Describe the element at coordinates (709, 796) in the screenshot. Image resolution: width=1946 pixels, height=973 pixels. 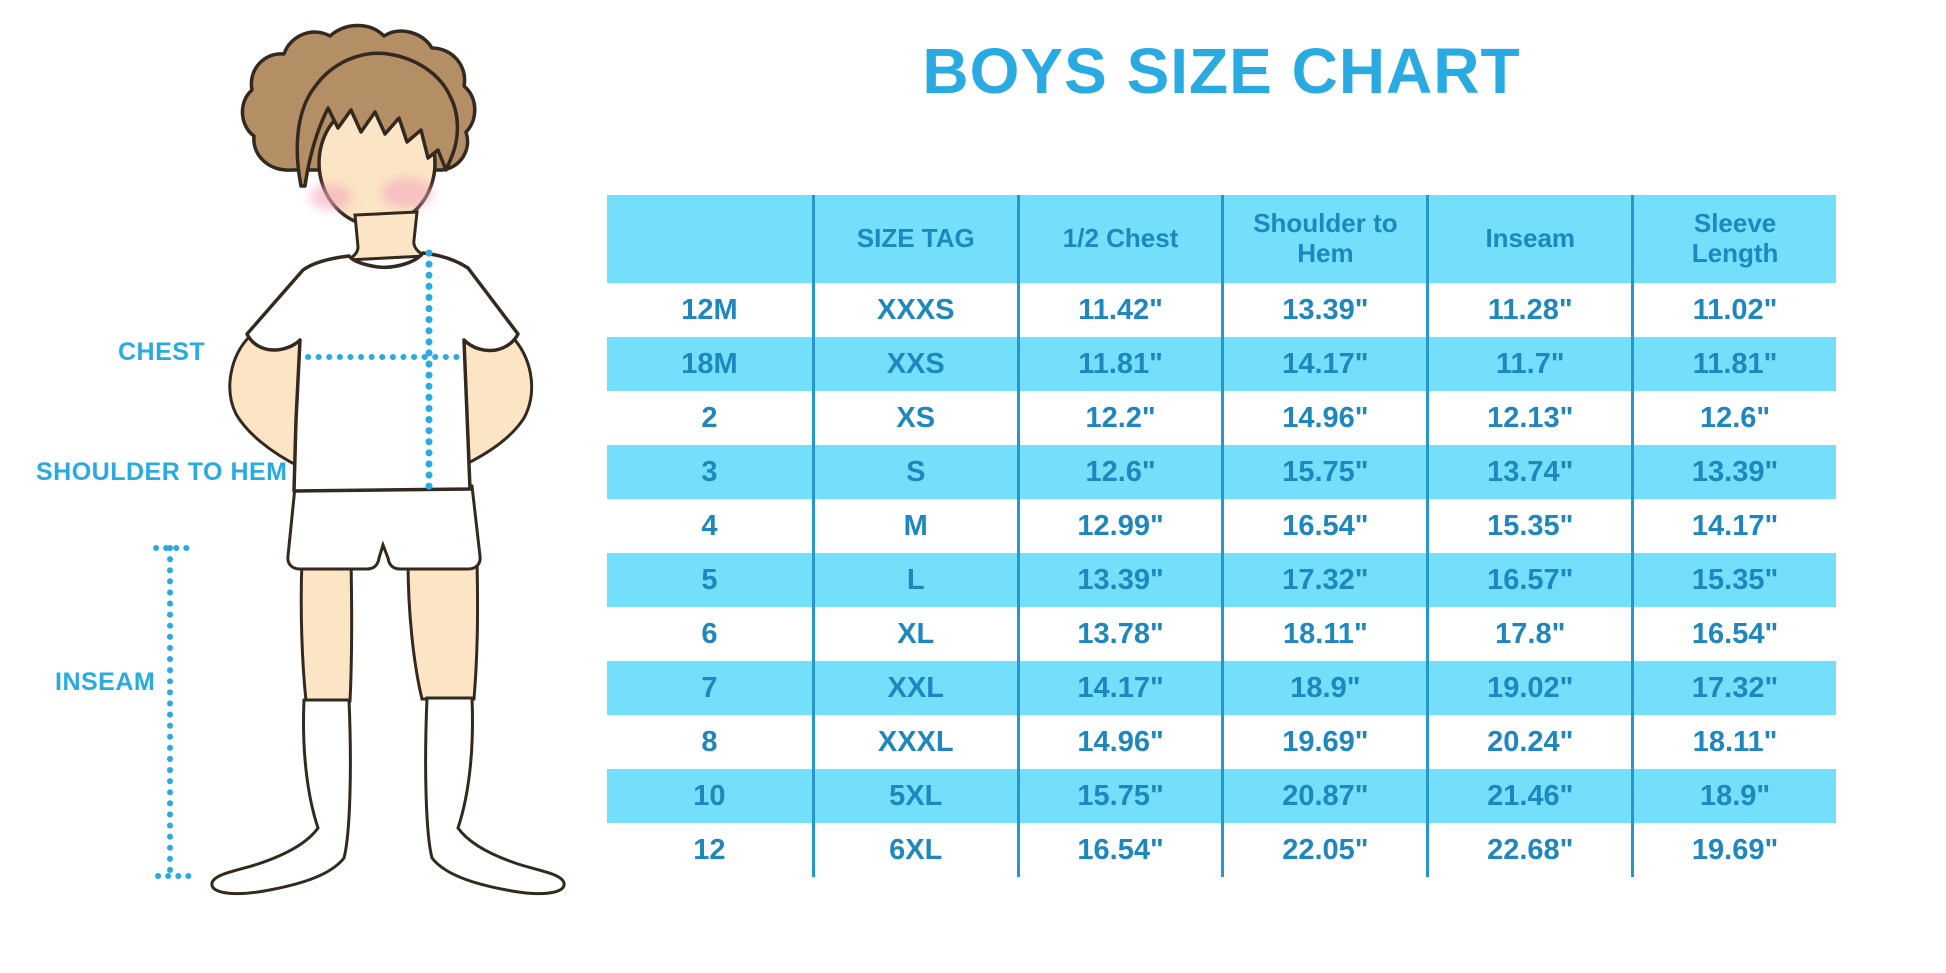
I see `table-cell: 10` at that location.